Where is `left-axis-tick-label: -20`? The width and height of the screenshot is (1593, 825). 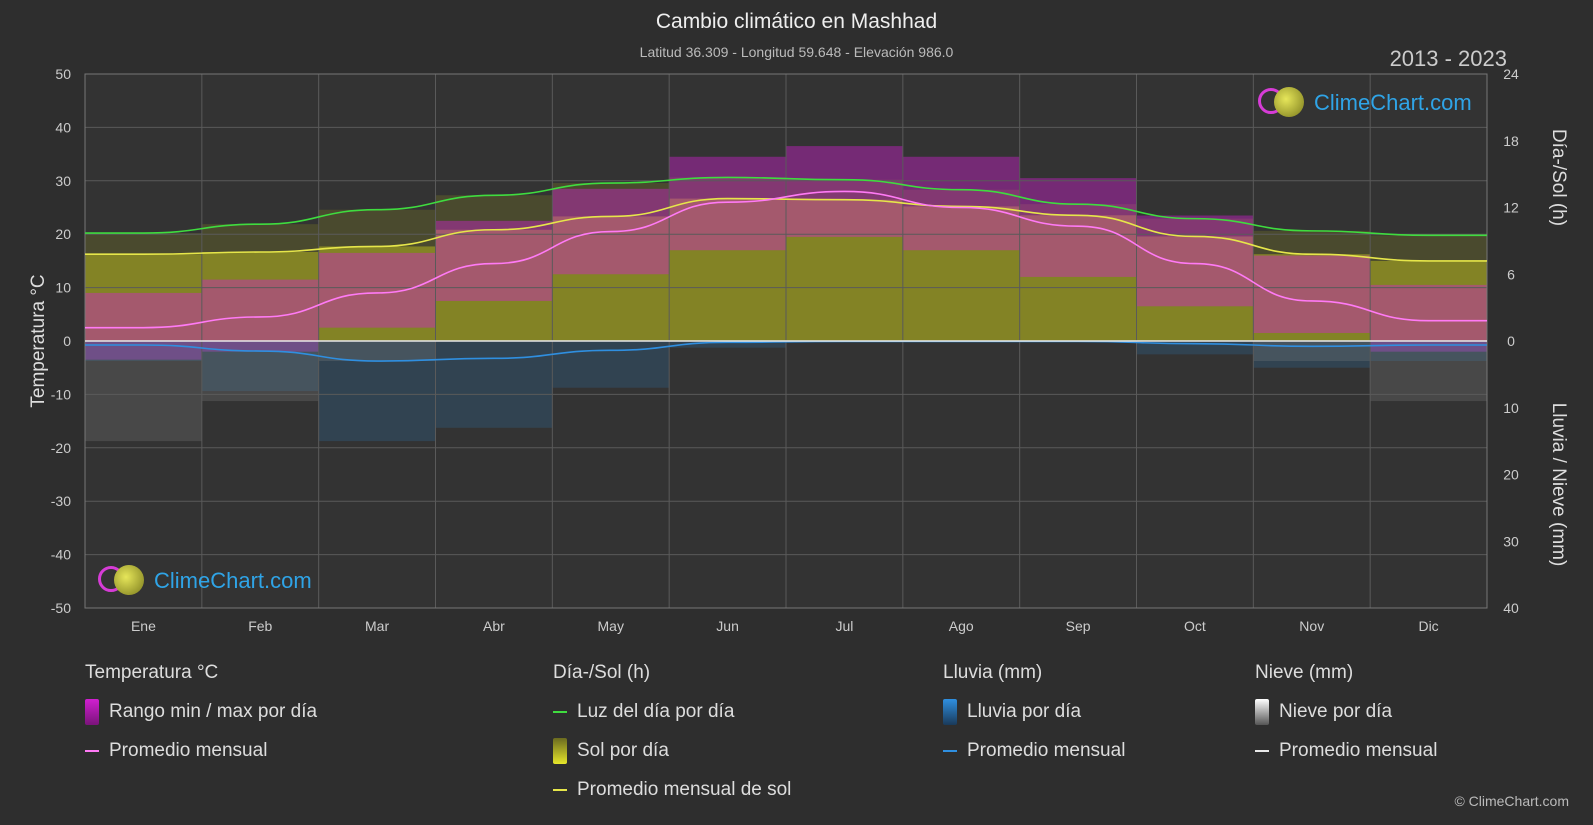
left-axis-tick-label: -20 is located at coordinates (61, 448).